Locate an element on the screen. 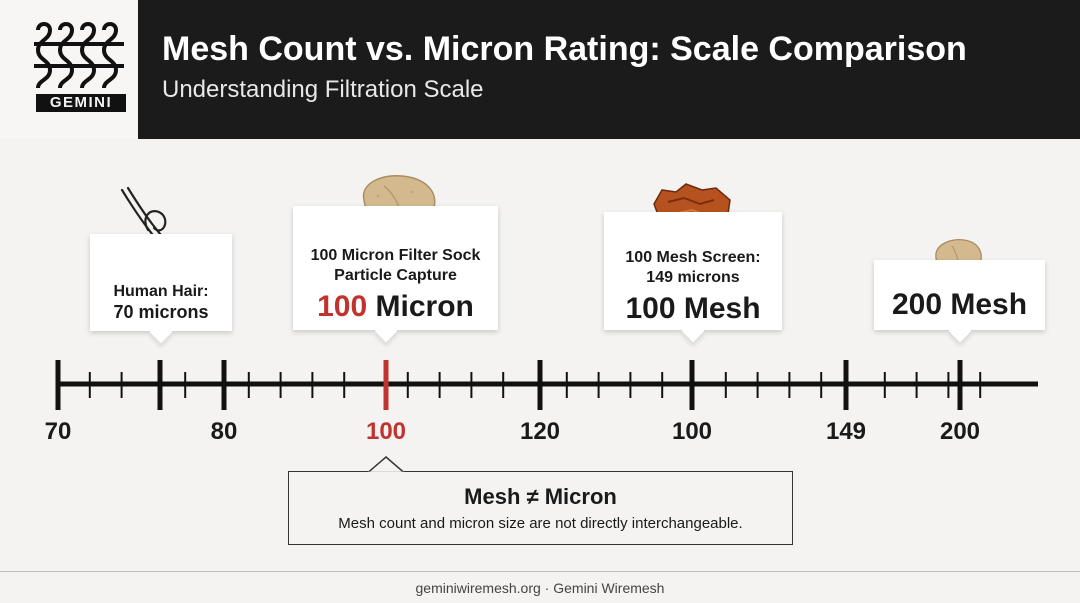 The height and width of the screenshot is (603, 1080). card-human-hair: Human Hair: 70 microns is located at coordinates (161, 289).